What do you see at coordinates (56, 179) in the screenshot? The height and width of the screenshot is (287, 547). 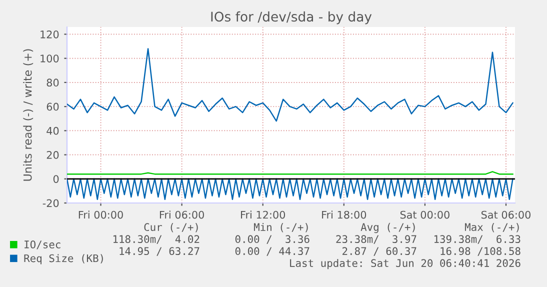 I see `y-tick-label: 0` at bounding box center [56, 179].